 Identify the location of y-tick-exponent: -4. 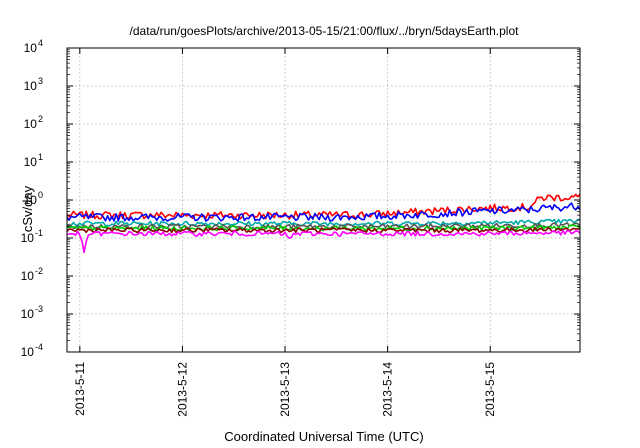
(39, 347).